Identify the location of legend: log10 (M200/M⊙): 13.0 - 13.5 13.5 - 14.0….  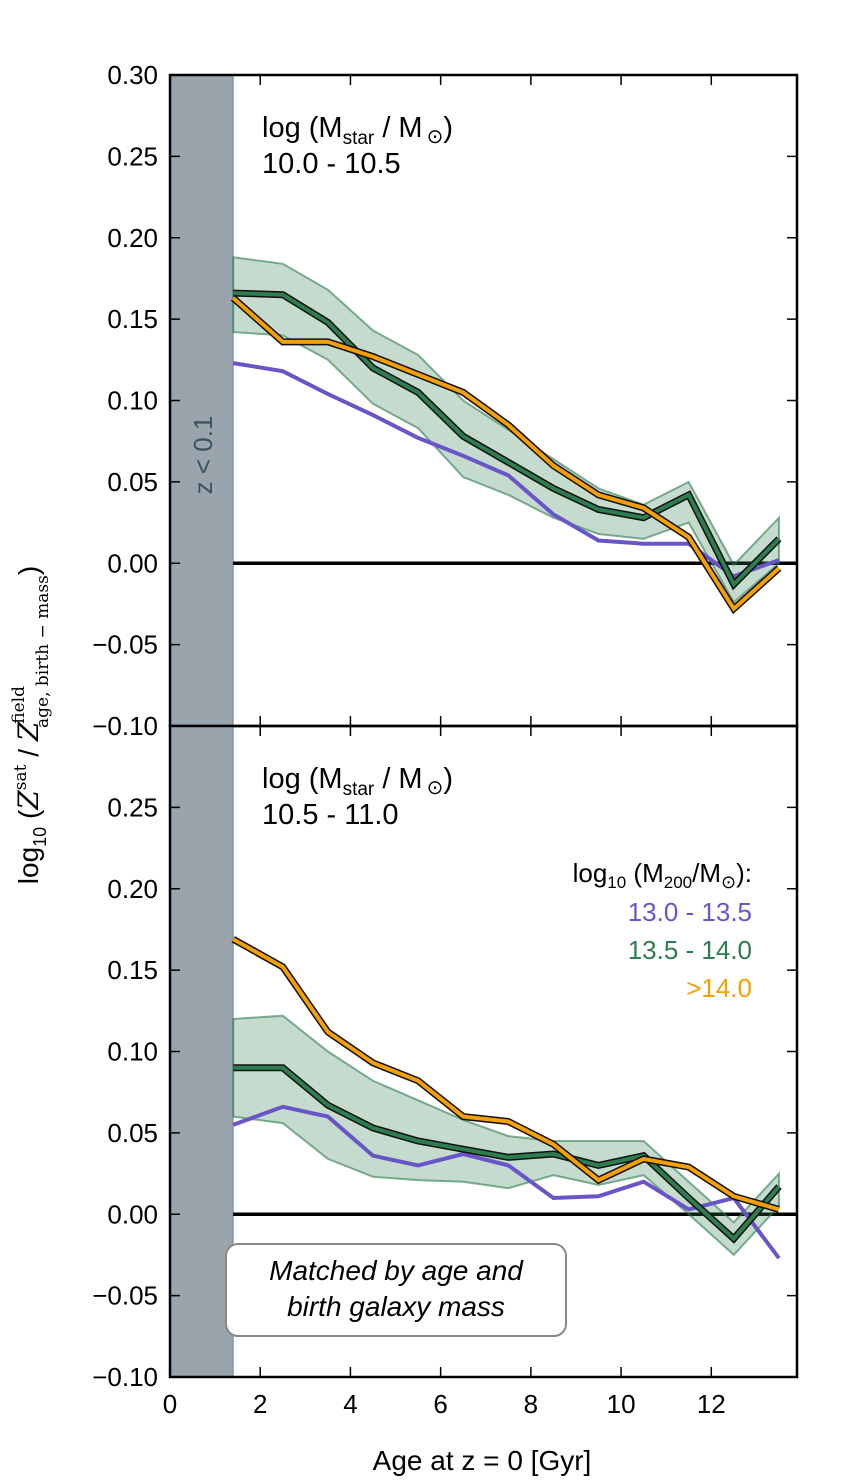
(662, 930).